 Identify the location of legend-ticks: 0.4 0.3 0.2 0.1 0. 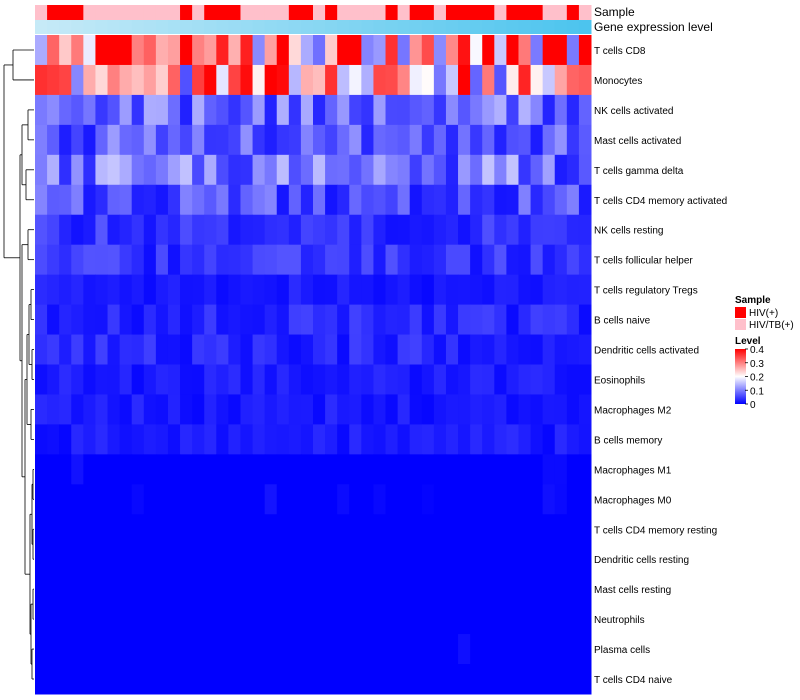
(754, 378).